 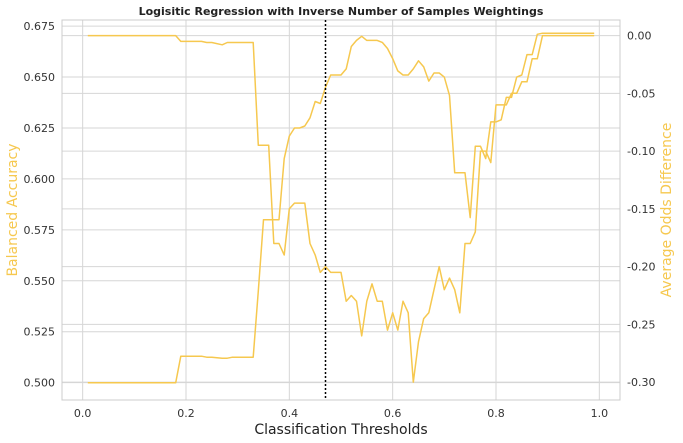 I want to click on x-tick-label: 0.8, so click(x=496, y=413).